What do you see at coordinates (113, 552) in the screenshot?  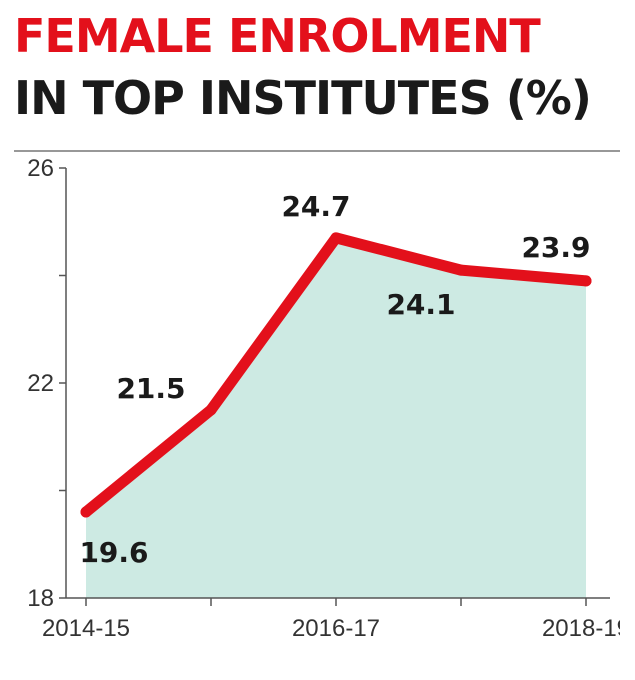 I see `data-label: 19.6` at bounding box center [113, 552].